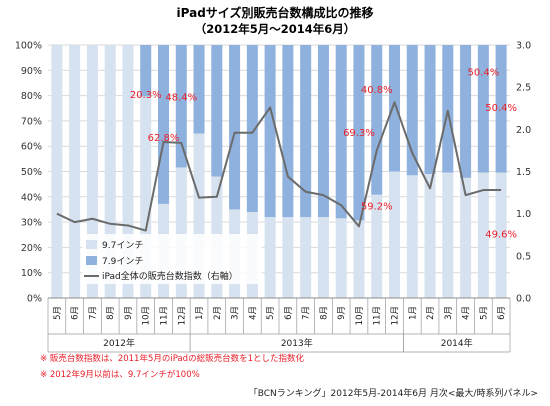 The width and height of the screenshot is (550, 406). Describe the element at coordinates (523, 88) in the screenshot. I see `y-tick-right: 2.5` at that location.